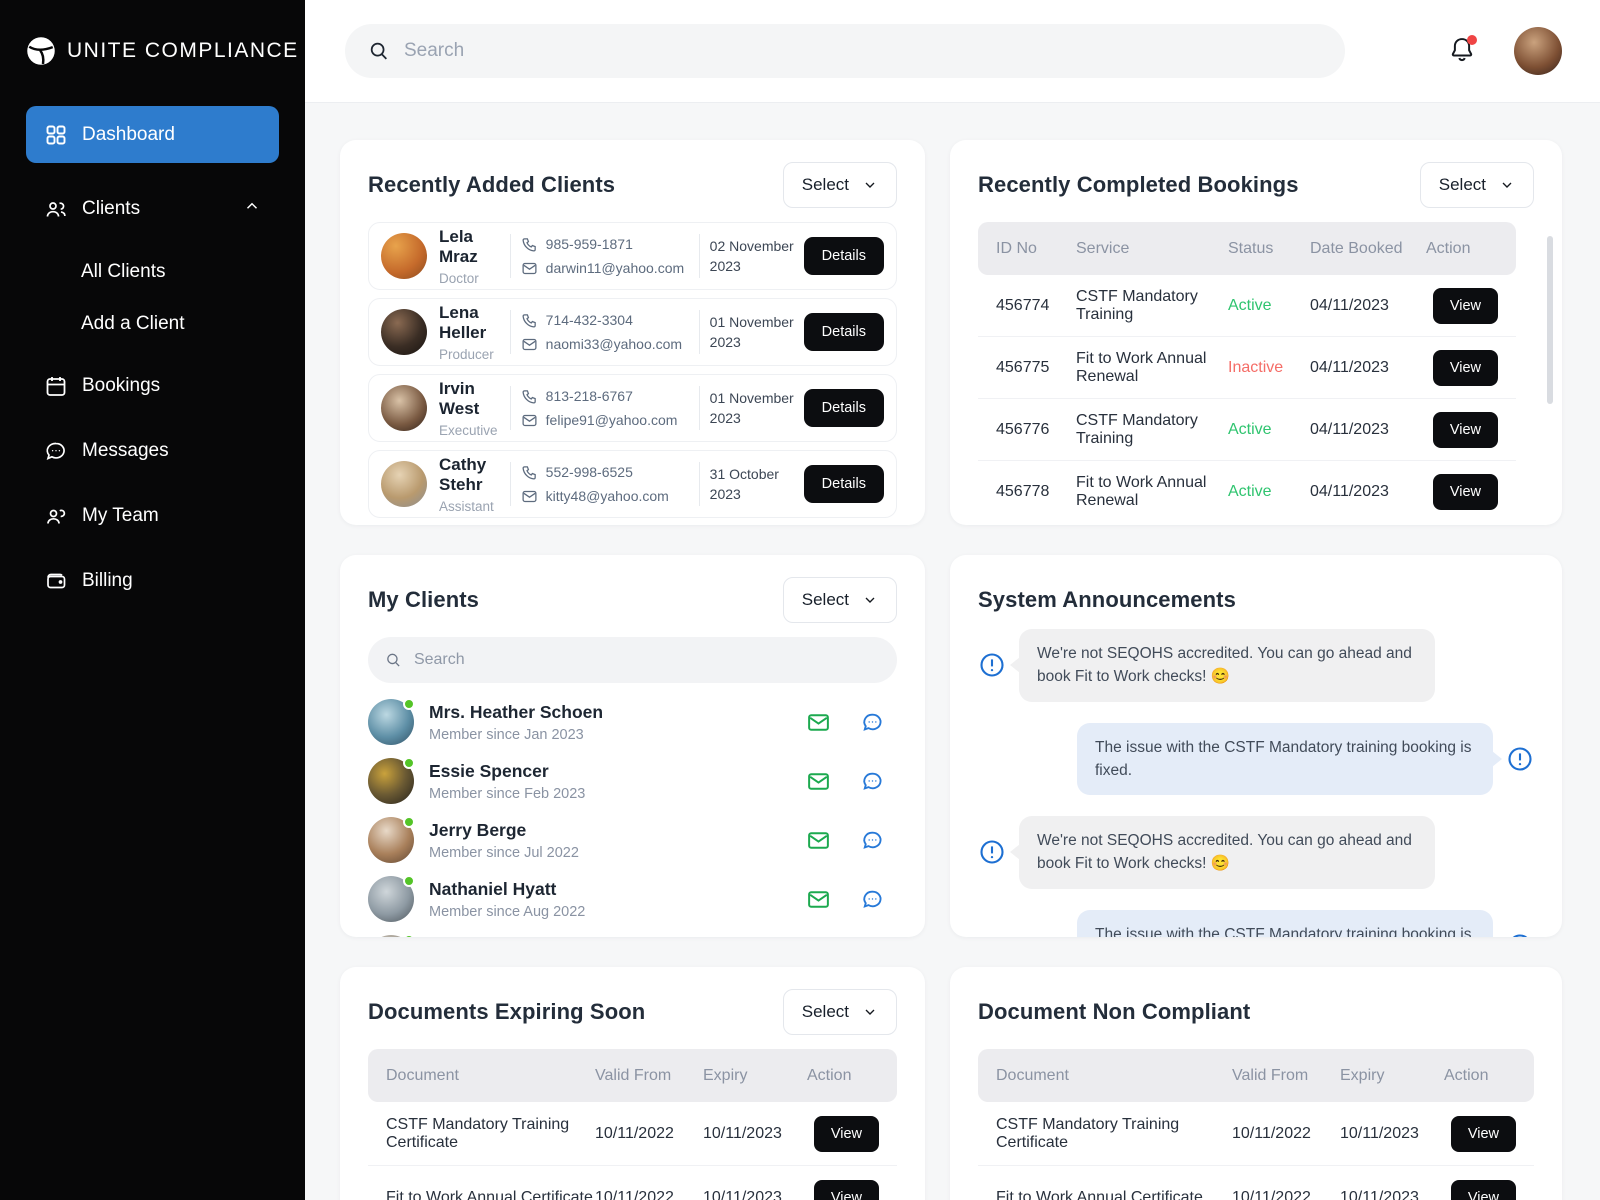  Describe the element at coordinates (589, 320) in the screenshot. I see `client-phone: 714-432-3304` at that location.